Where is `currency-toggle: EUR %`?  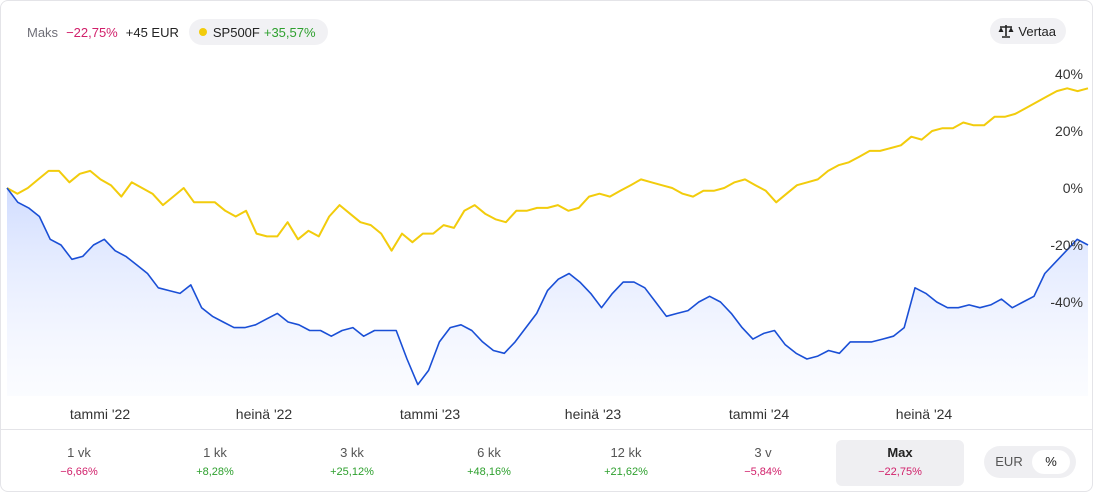
currency-toggle: EUR % is located at coordinates (1030, 462).